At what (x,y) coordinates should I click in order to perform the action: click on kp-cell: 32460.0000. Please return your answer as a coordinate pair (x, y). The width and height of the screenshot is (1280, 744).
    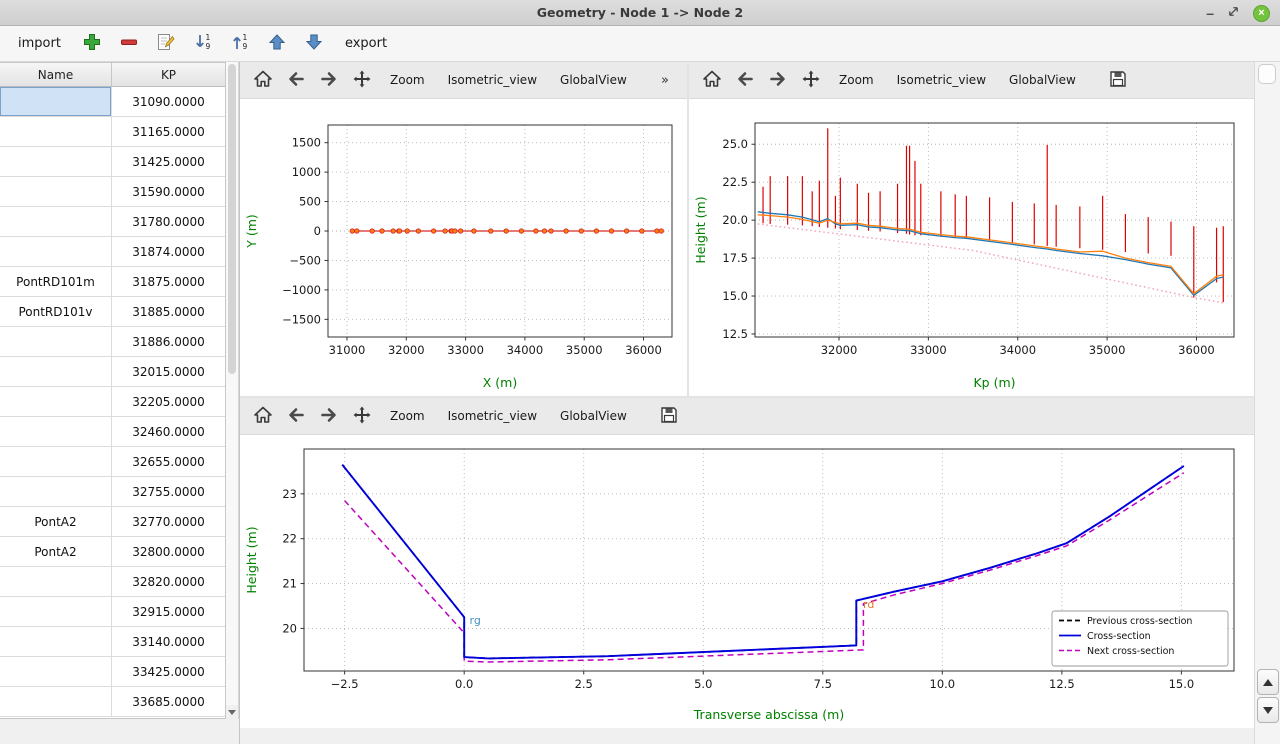
    Looking at the image, I should click on (168, 431).